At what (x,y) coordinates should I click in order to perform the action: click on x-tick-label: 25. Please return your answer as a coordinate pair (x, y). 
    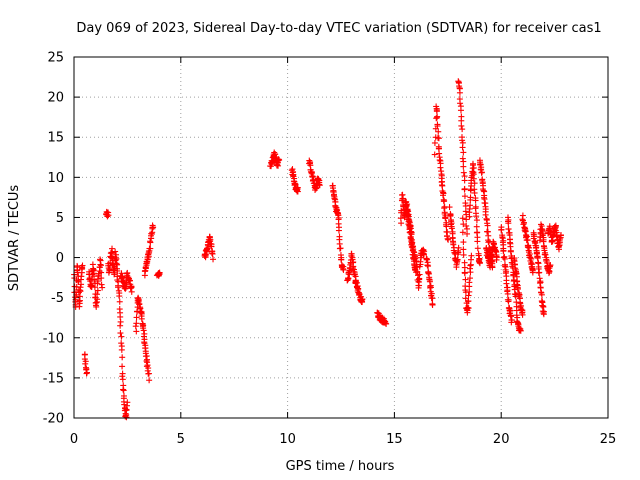
    Looking at the image, I should click on (608, 439).